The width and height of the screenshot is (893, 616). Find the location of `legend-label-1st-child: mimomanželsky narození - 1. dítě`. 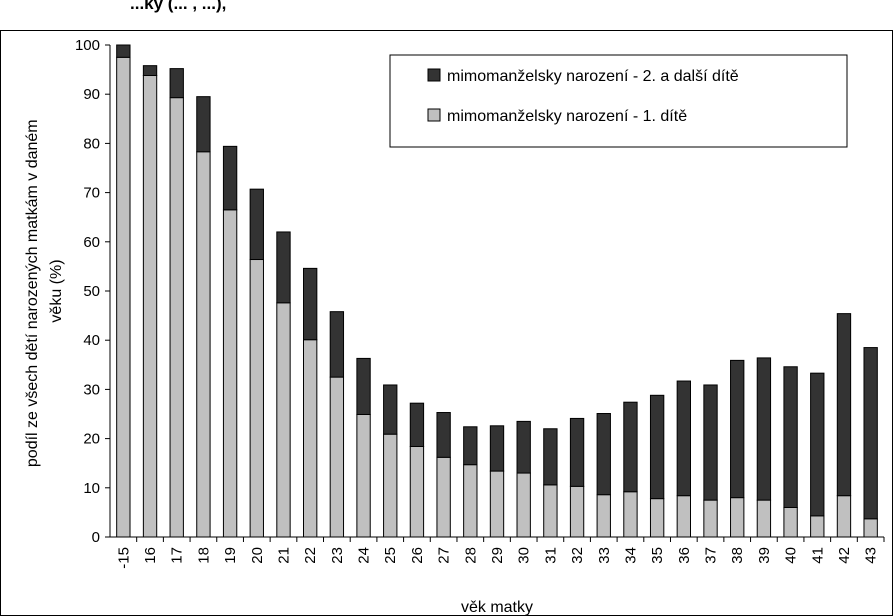

legend-label-1st-child: mimomanželsky narození - 1. dítě is located at coordinates (567, 116).